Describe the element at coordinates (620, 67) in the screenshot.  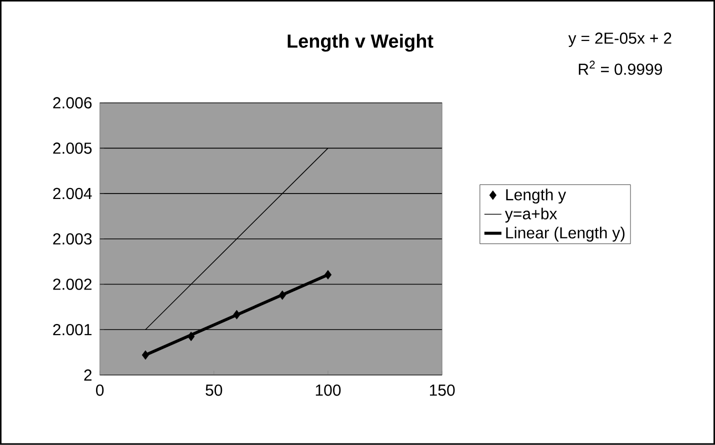
I see `text: R$^{2}$ = 0.9999` at that location.